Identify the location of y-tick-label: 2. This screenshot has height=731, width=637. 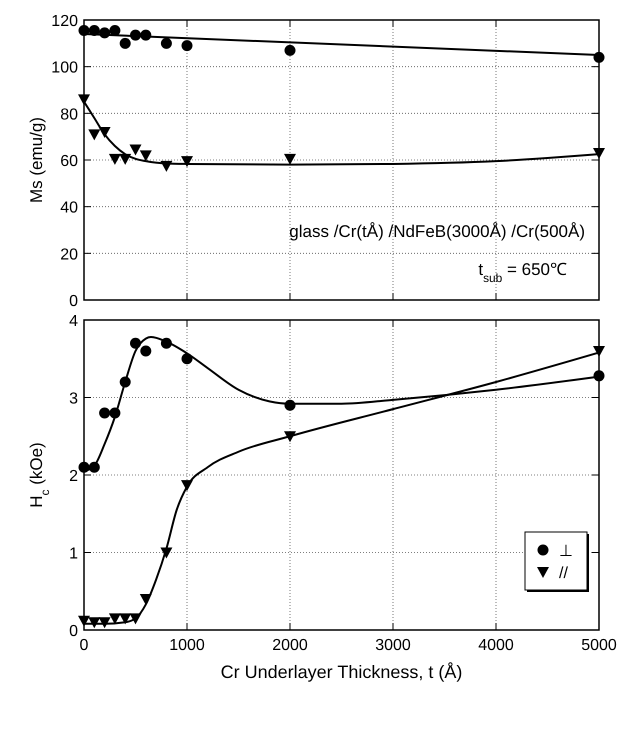
(73, 476).